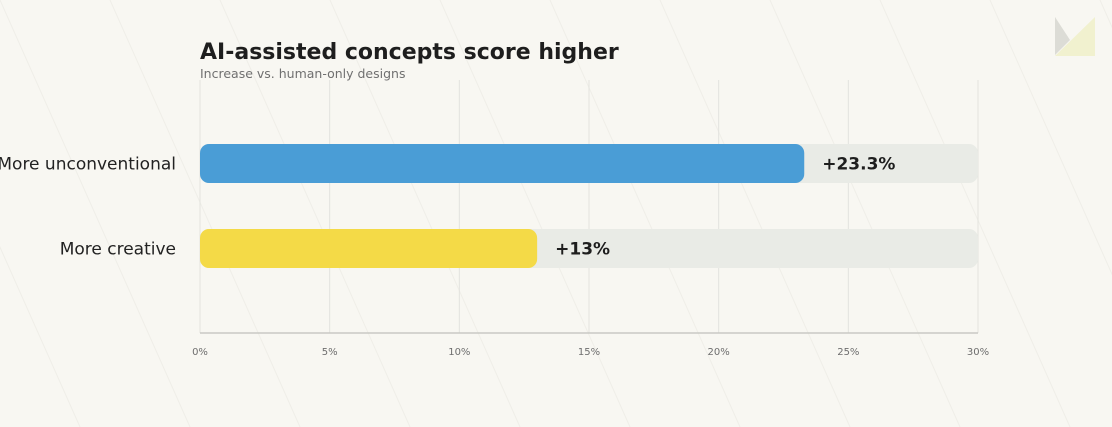 This screenshot has width=1112, height=427. I want to click on category-label: More creative, so click(118, 250).